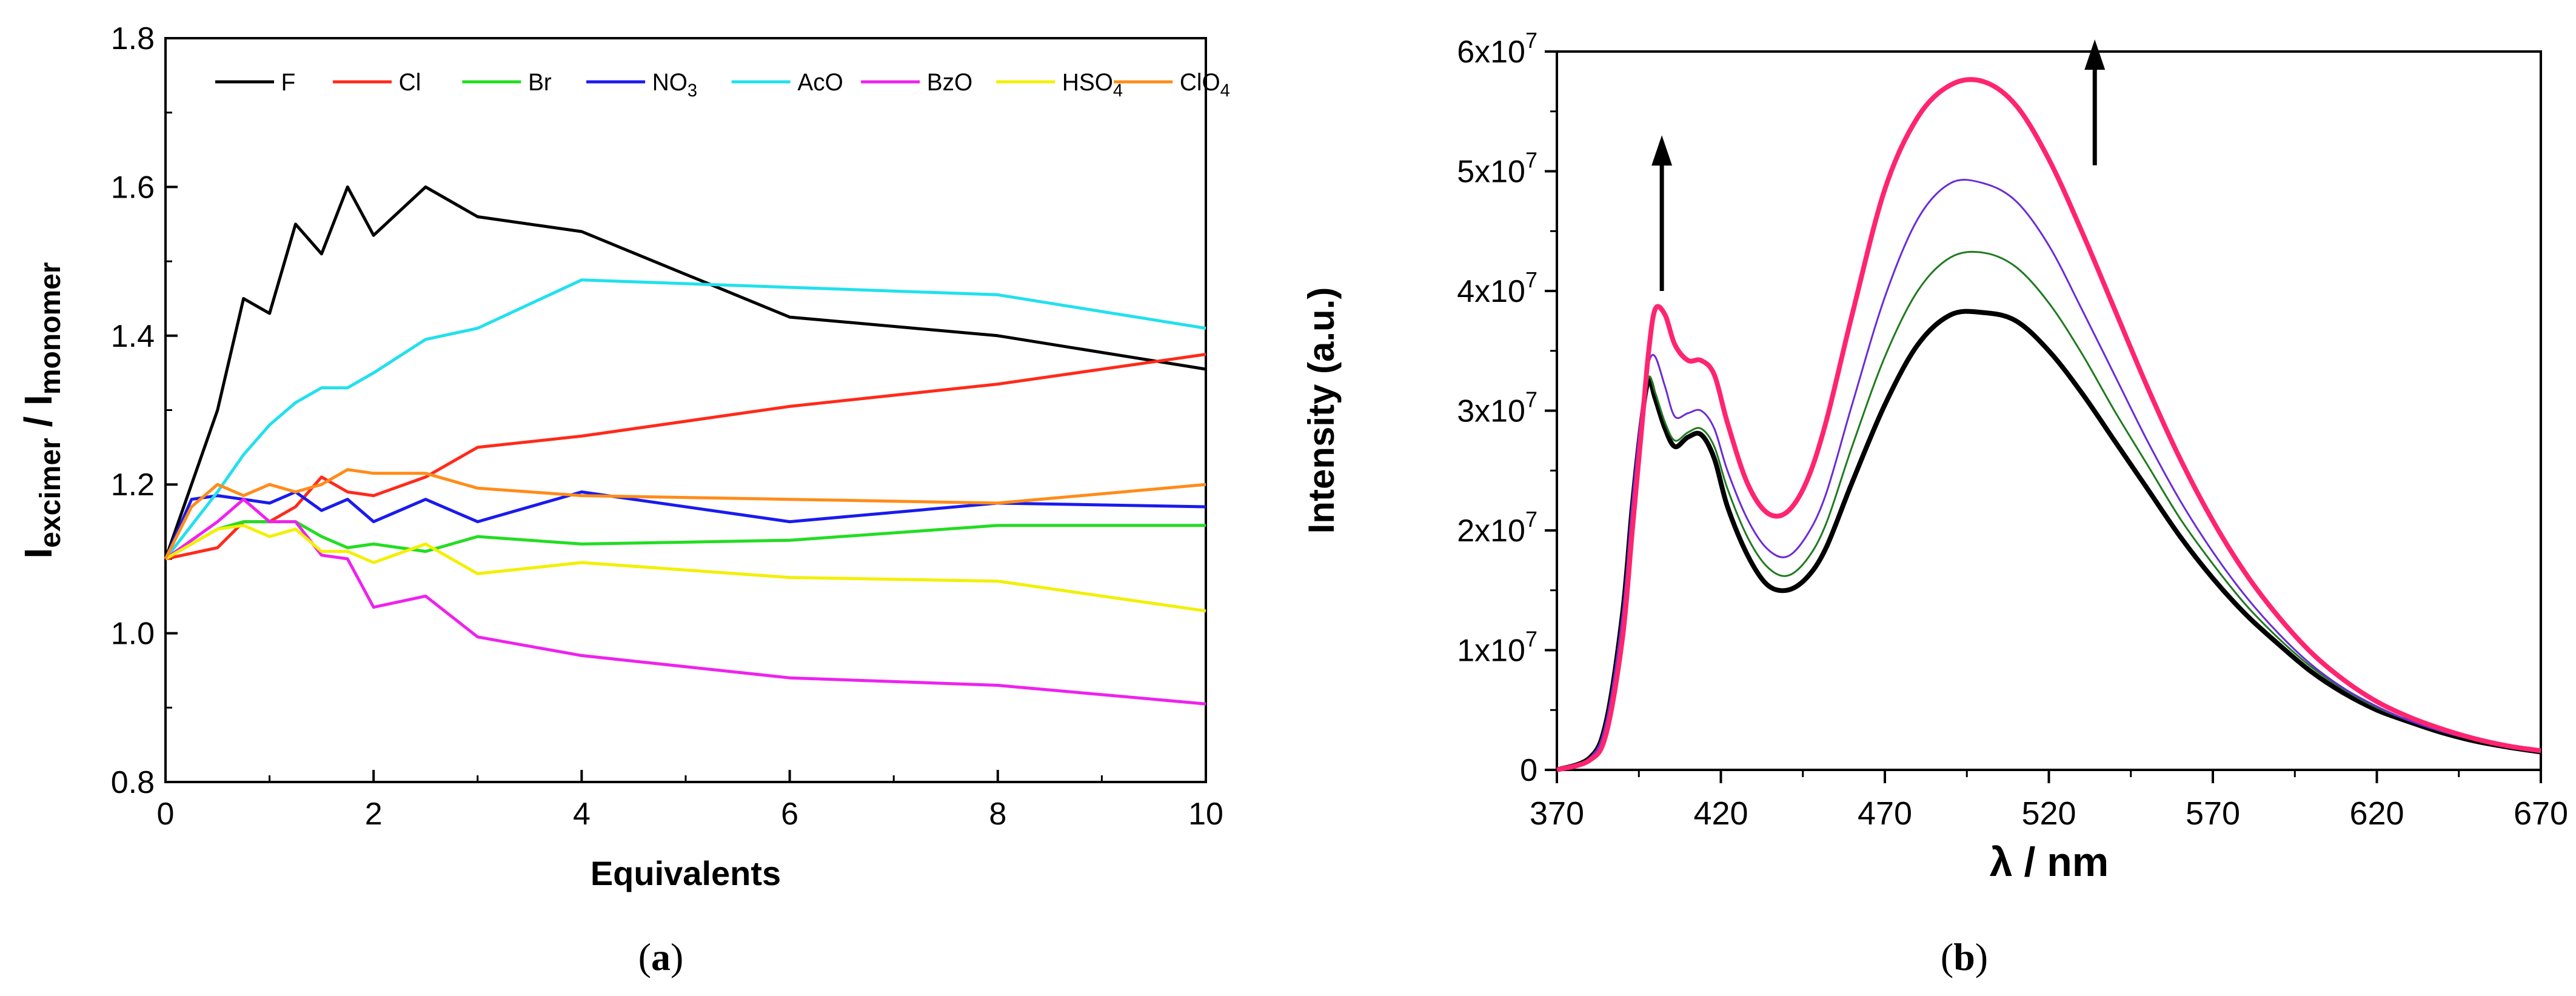 The image size is (2576, 996). What do you see at coordinates (1497, 528) in the screenshot?
I see `b-y-tick-label: 2x10⁷` at bounding box center [1497, 528].